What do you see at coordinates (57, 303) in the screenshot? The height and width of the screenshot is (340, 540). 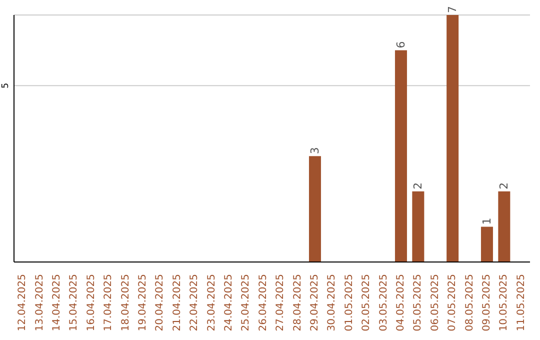 I see `x-tick-label: 14.04.2025` at bounding box center [57, 303].